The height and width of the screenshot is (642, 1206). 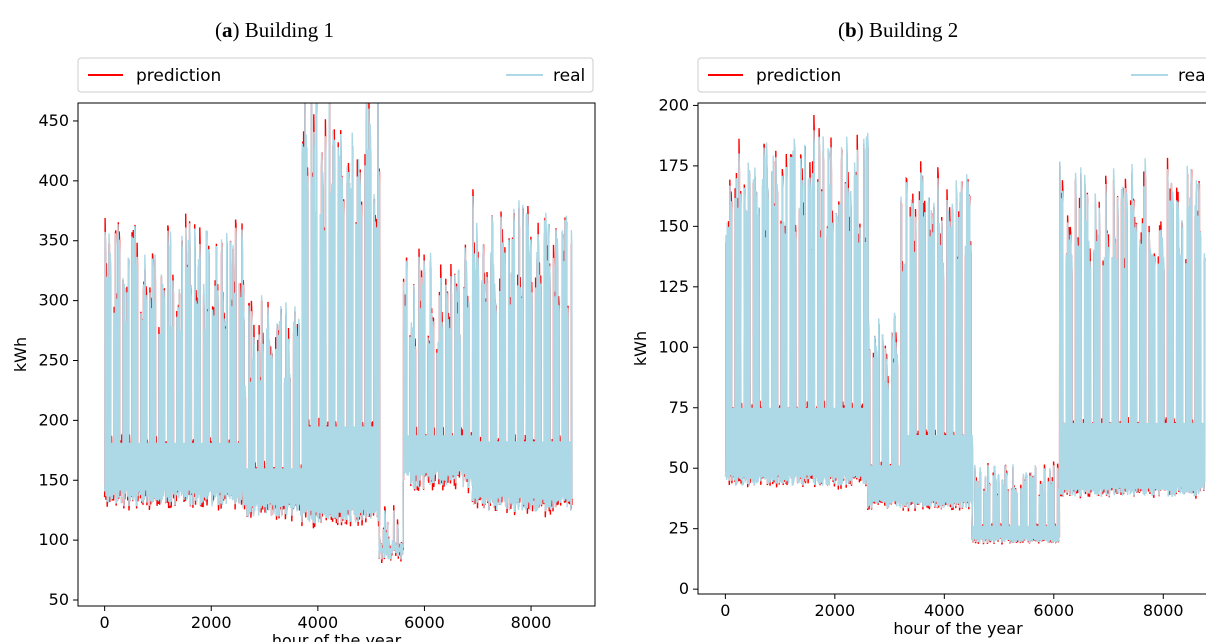 What do you see at coordinates (53, 120) in the screenshot?
I see `y-tick-label: 450` at bounding box center [53, 120].